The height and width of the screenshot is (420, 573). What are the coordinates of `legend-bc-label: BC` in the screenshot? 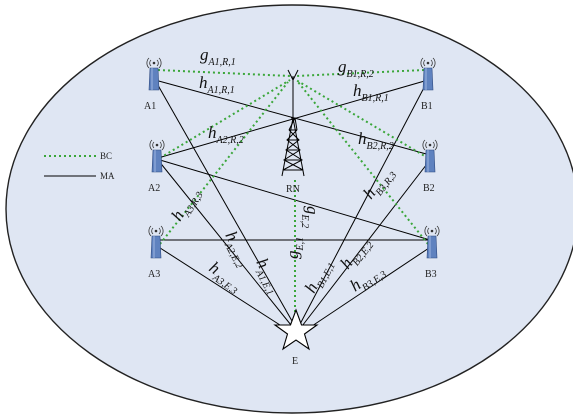 It's located at (106, 156).